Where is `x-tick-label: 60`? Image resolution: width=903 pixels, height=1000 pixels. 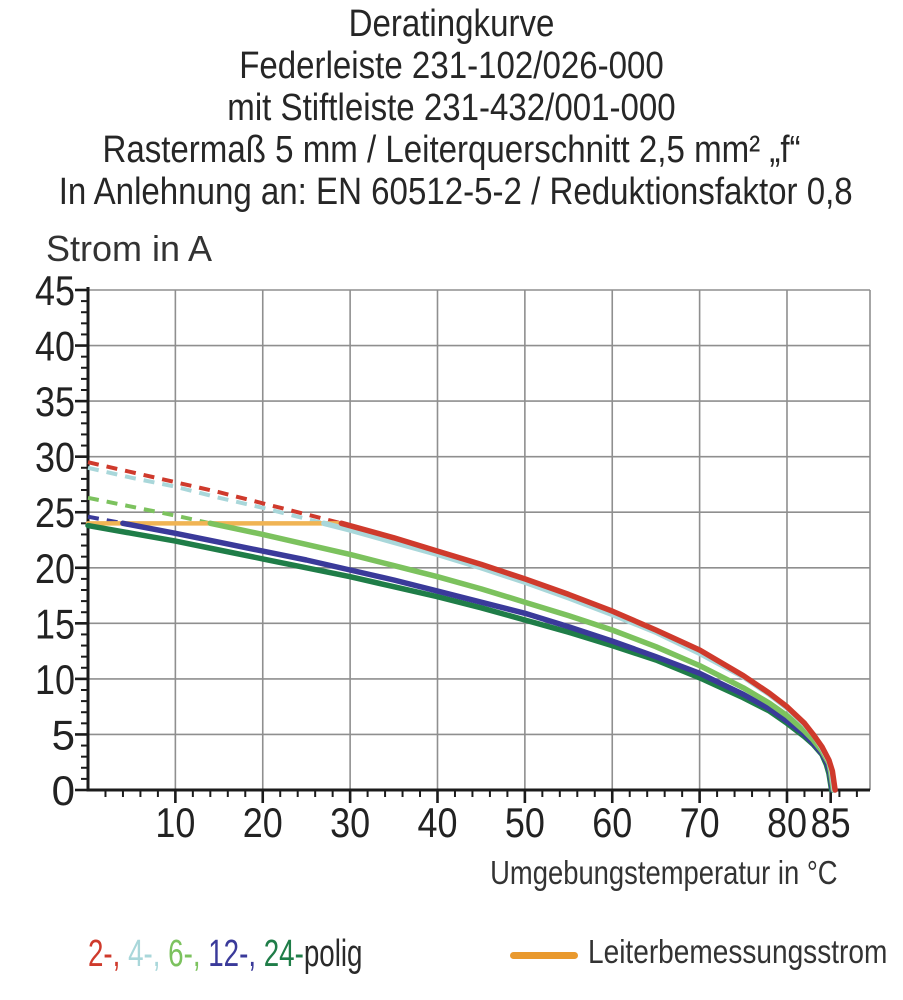
x-tick-label: 60 is located at coordinates (612, 822).